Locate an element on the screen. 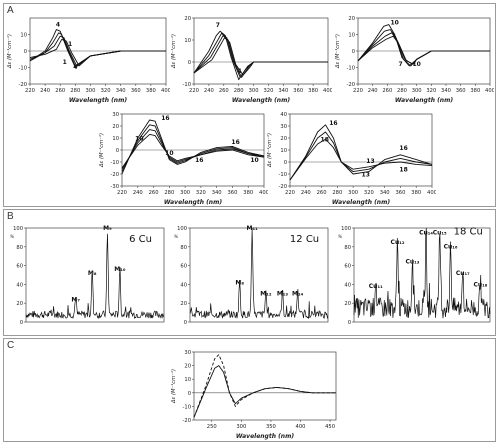 The image size is (499, 445). annotation-label: 12 Cu is located at coordinates (304, 239).